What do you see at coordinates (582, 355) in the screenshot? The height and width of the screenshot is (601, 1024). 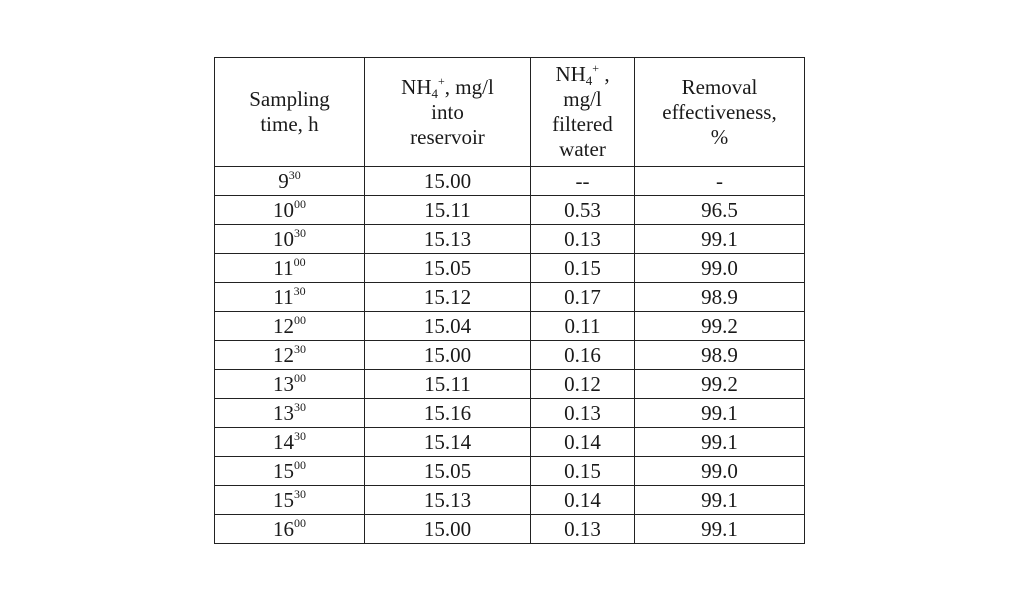 I see `cell-nh4-filtered-water: 0.16` at bounding box center [582, 355].